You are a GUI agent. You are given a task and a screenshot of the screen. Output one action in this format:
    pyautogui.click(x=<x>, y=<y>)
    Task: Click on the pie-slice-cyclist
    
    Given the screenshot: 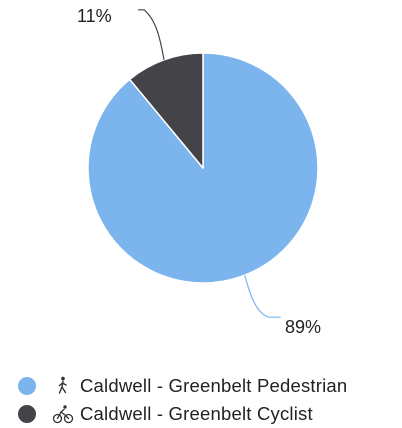 What is the action you would take?
    pyautogui.click(x=166, y=110)
    